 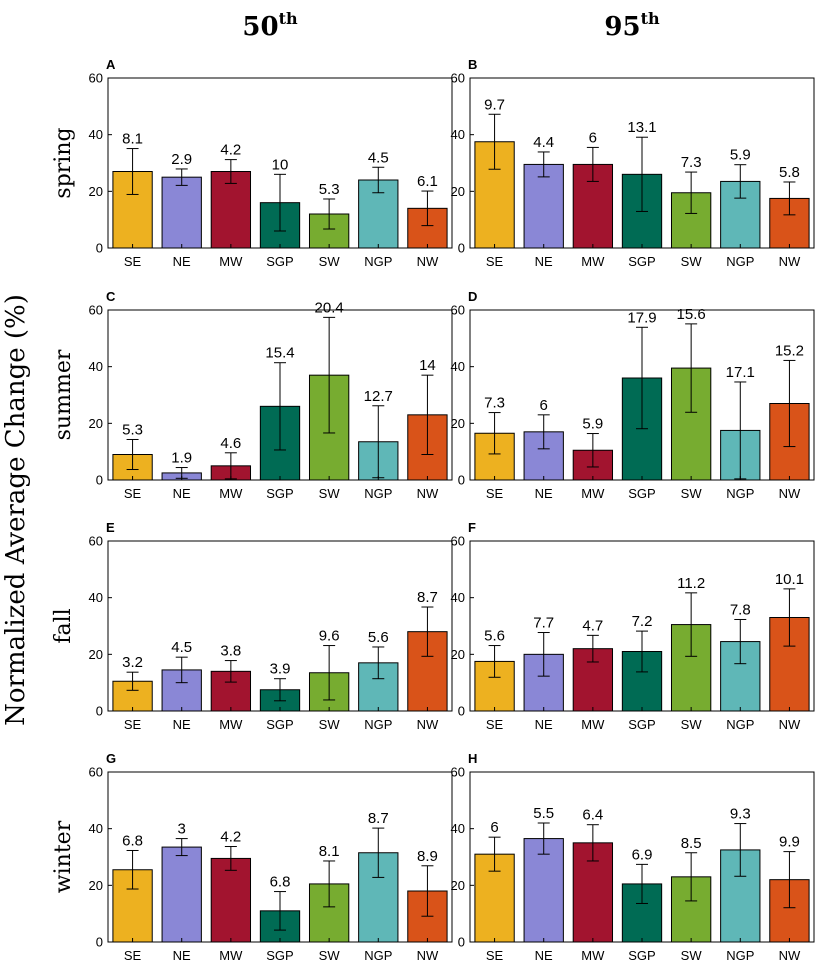 I want to click on panel-c-data-label-ngp: 12.7, so click(x=378, y=396).